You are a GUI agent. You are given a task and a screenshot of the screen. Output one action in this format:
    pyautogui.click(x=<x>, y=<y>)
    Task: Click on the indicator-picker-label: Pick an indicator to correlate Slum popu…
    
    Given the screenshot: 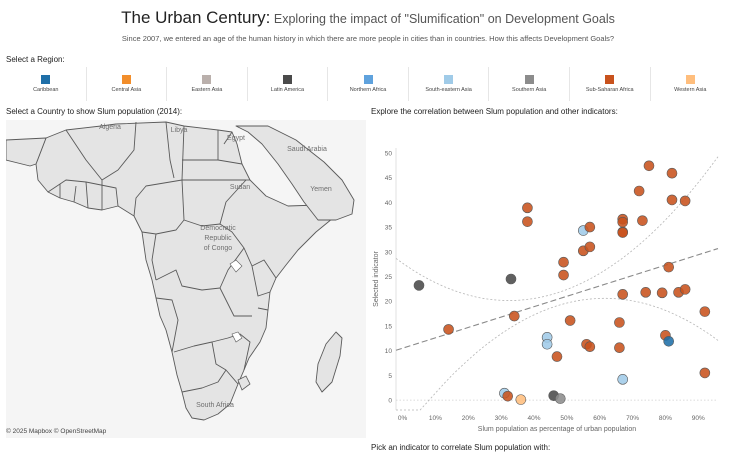 What is the action you would take?
    pyautogui.click(x=461, y=447)
    